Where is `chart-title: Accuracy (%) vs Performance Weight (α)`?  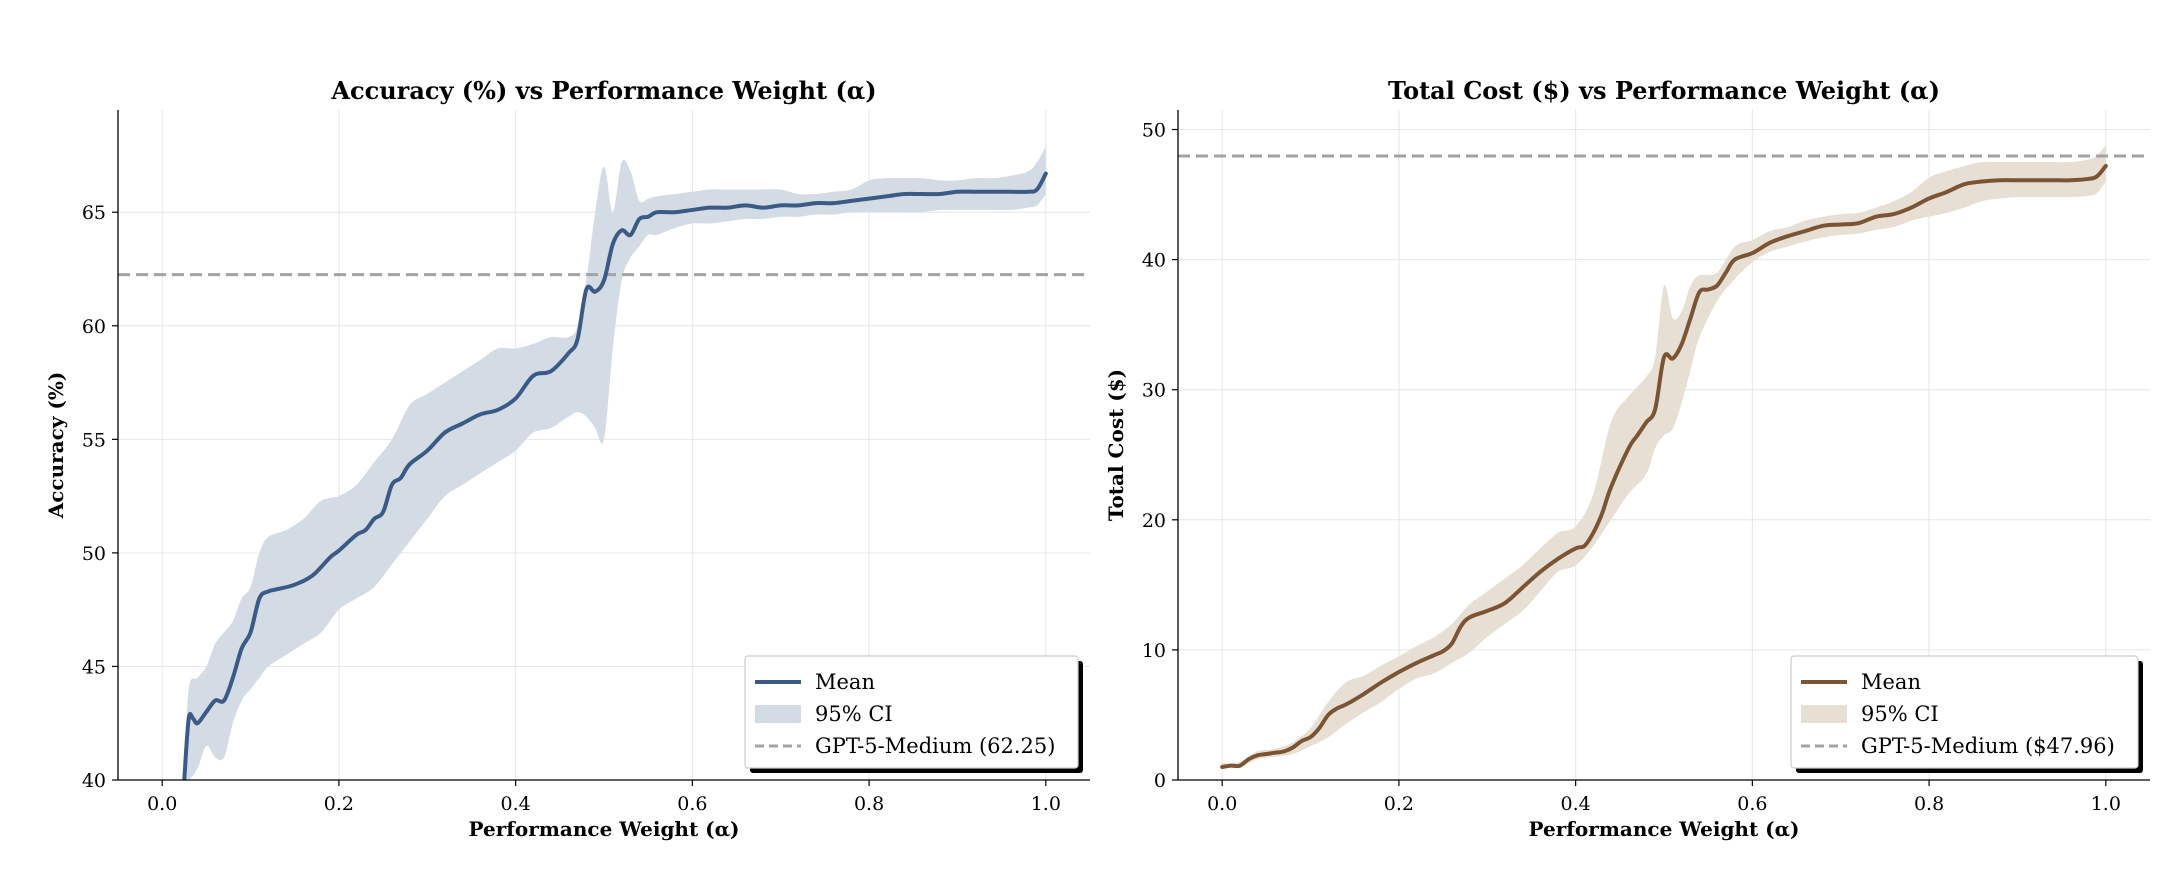
chart-title: Accuracy (%) vs Performance Weight (α) is located at coordinates (603, 90).